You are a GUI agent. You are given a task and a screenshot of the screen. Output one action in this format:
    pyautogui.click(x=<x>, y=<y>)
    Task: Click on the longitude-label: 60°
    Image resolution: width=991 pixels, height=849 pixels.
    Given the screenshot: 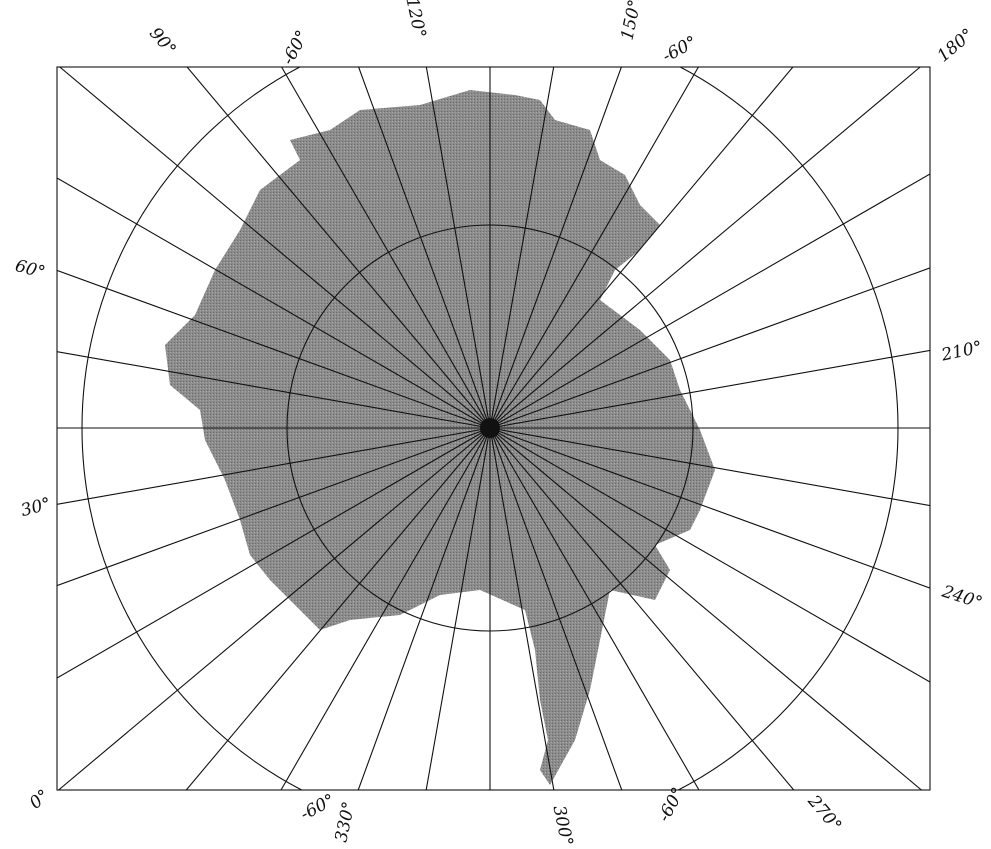 What is the action you would take?
    pyautogui.click(x=30, y=269)
    